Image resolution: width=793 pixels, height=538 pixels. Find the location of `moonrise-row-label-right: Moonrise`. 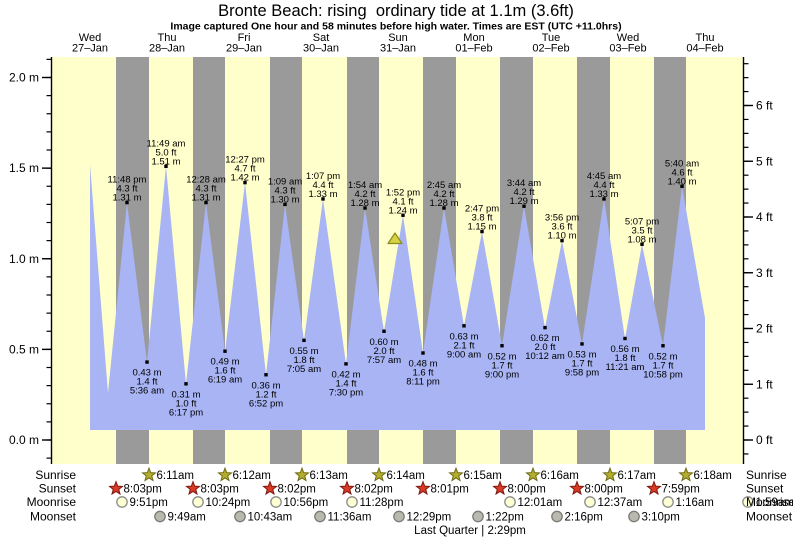

moonrise-row-label-right: Moonrise is located at coordinates (769, 502).